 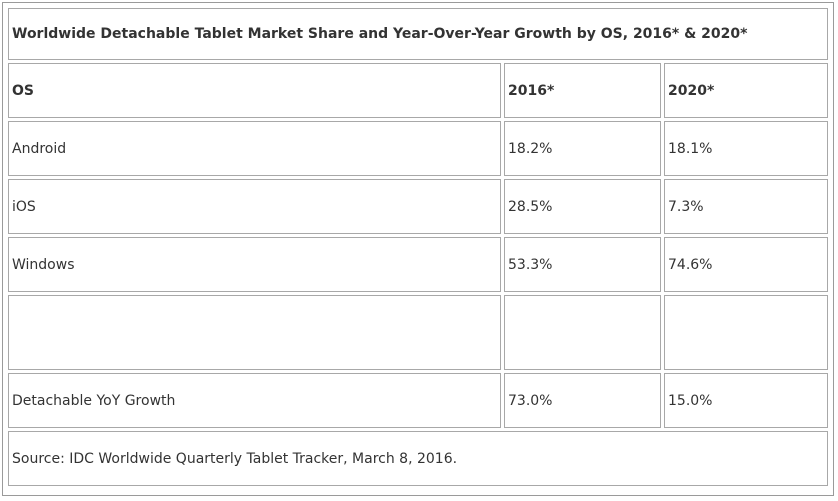 What do you see at coordinates (582, 206) in the screenshot?
I see `value-2016-cell: 28.5%` at bounding box center [582, 206].